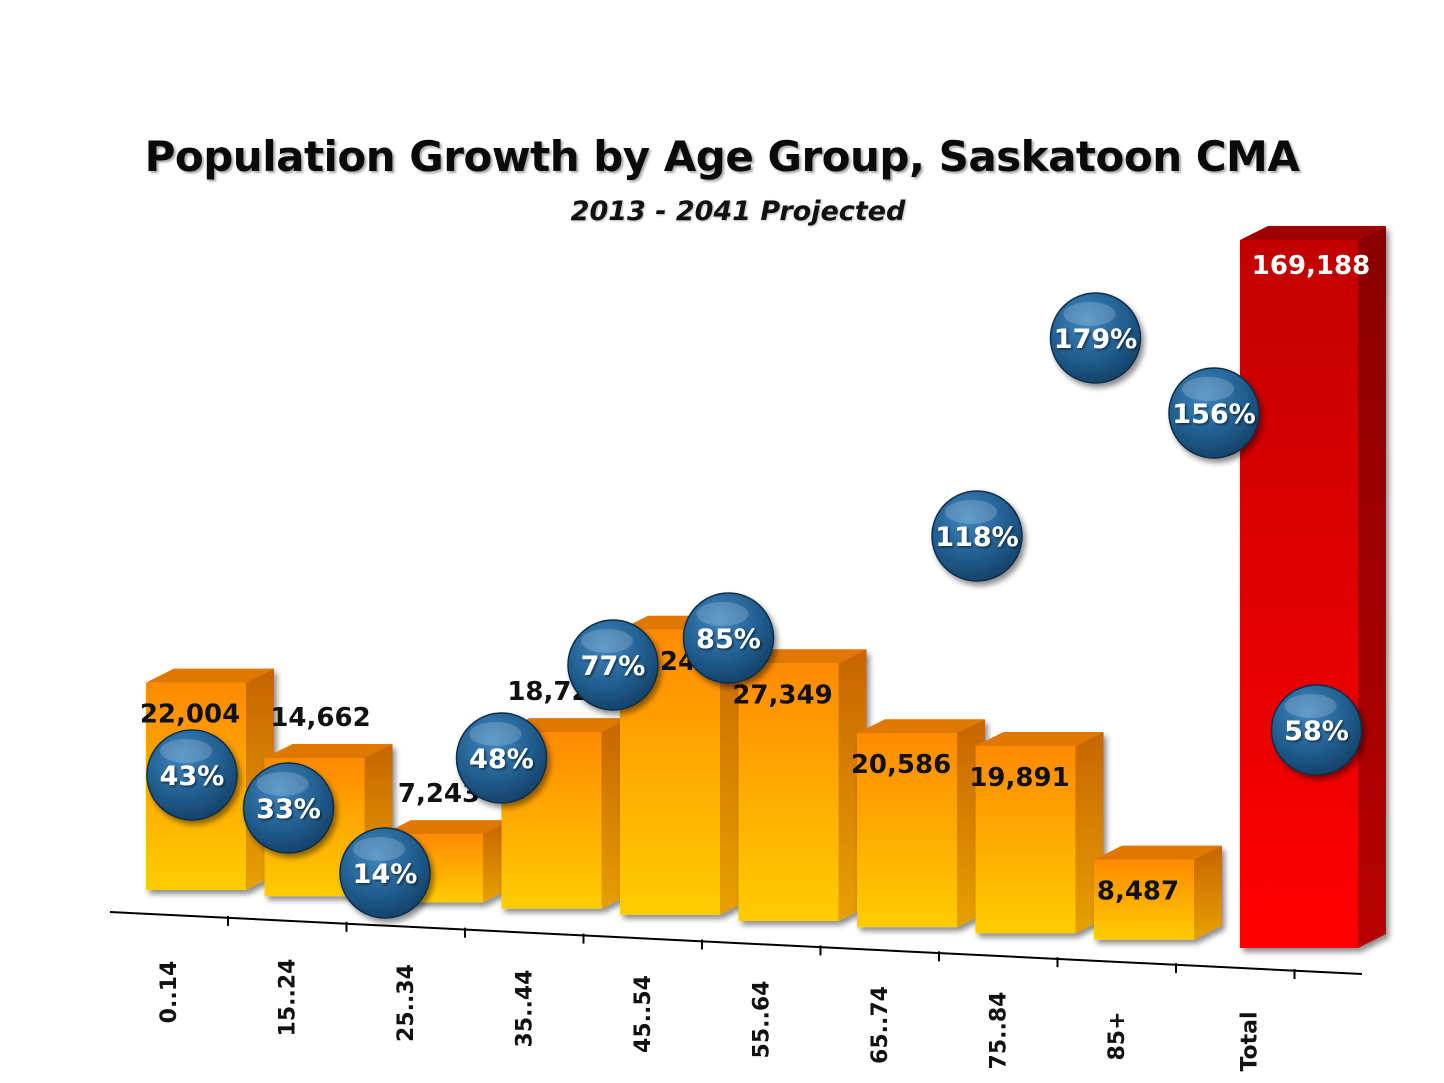 Image resolution: width=1444 pixels, height=1083 pixels. Describe the element at coordinates (999, 1031) in the screenshot. I see `category-label: 75..84` at that location.